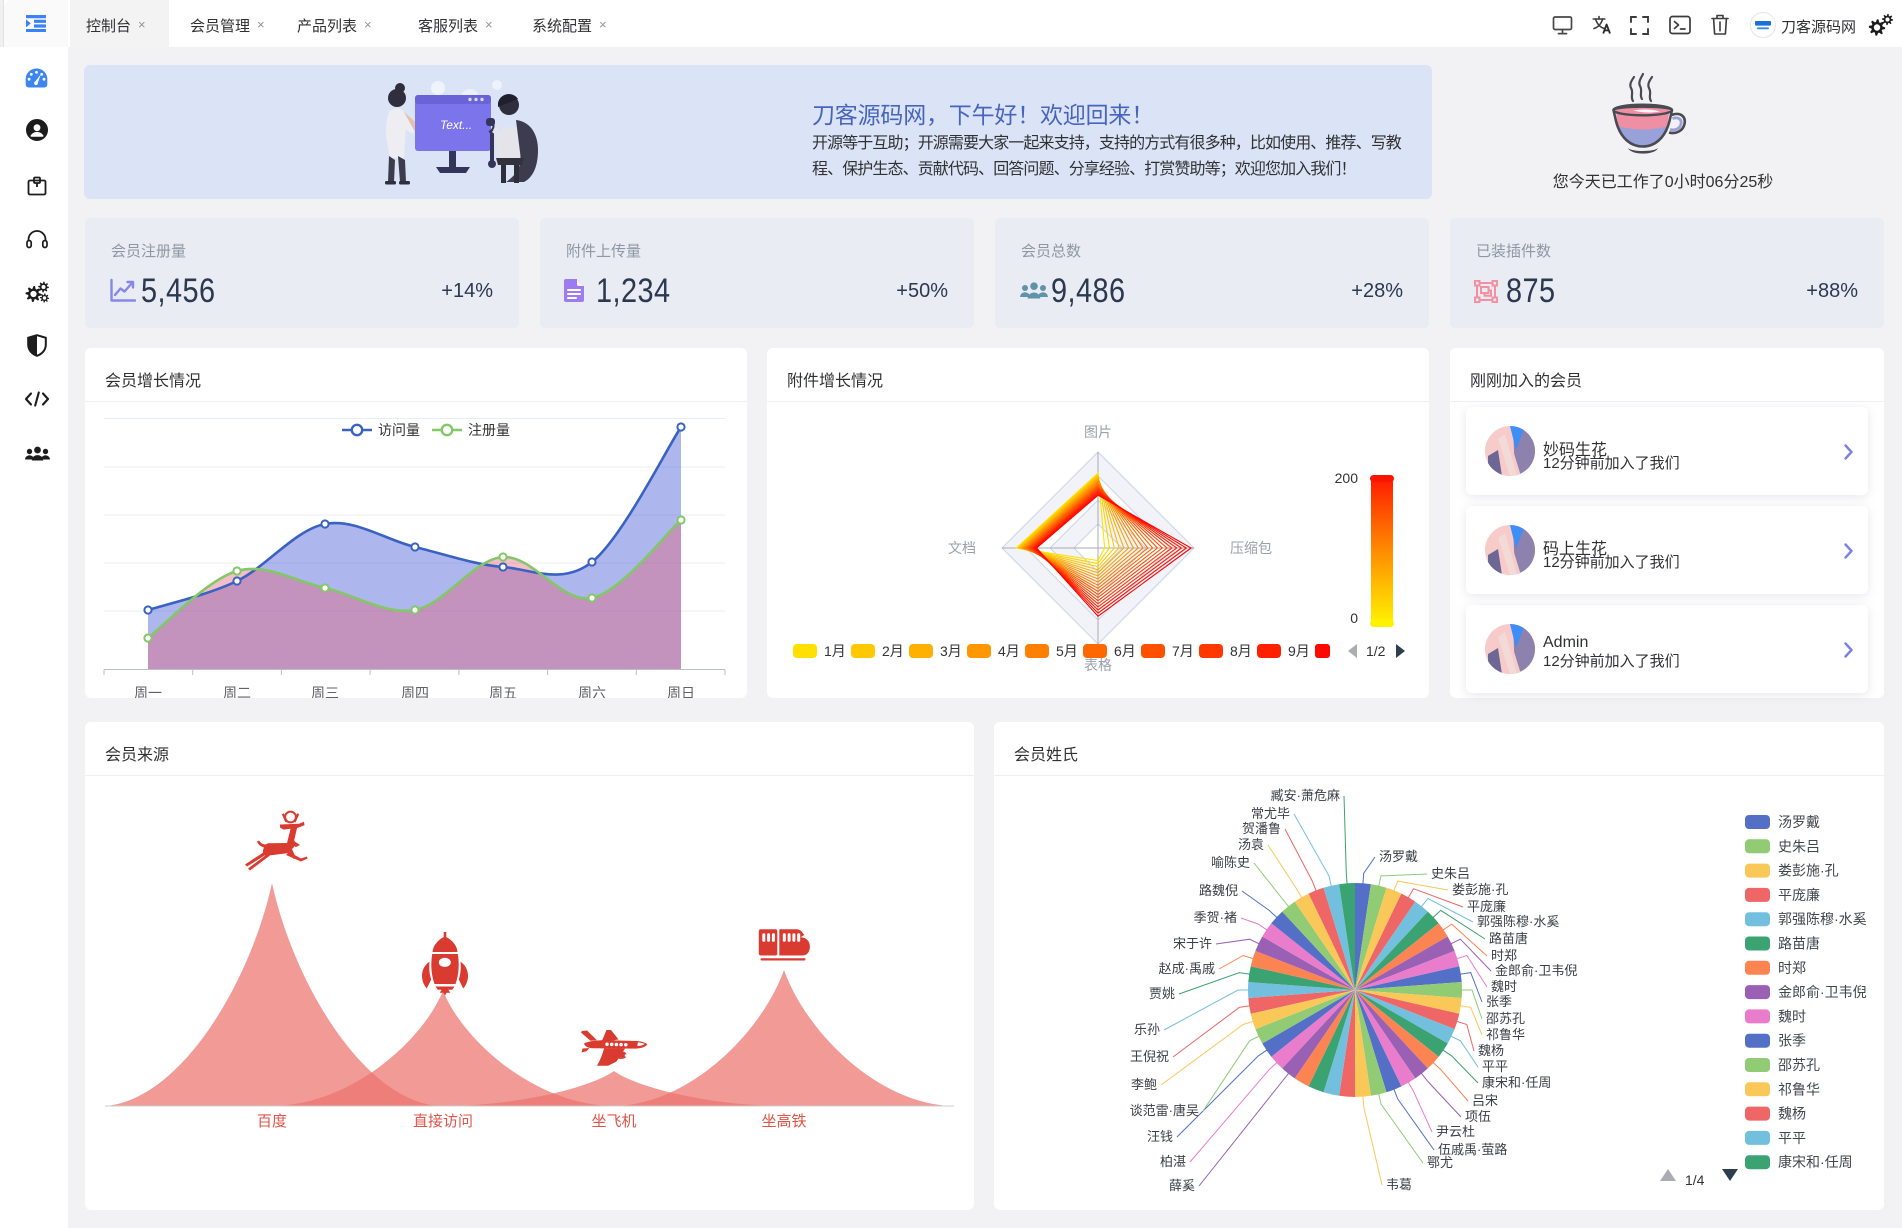 The image size is (1902, 1228). What do you see at coordinates (1182, 1185) in the screenshot?
I see `svg-text: 薛奚` at bounding box center [1182, 1185].